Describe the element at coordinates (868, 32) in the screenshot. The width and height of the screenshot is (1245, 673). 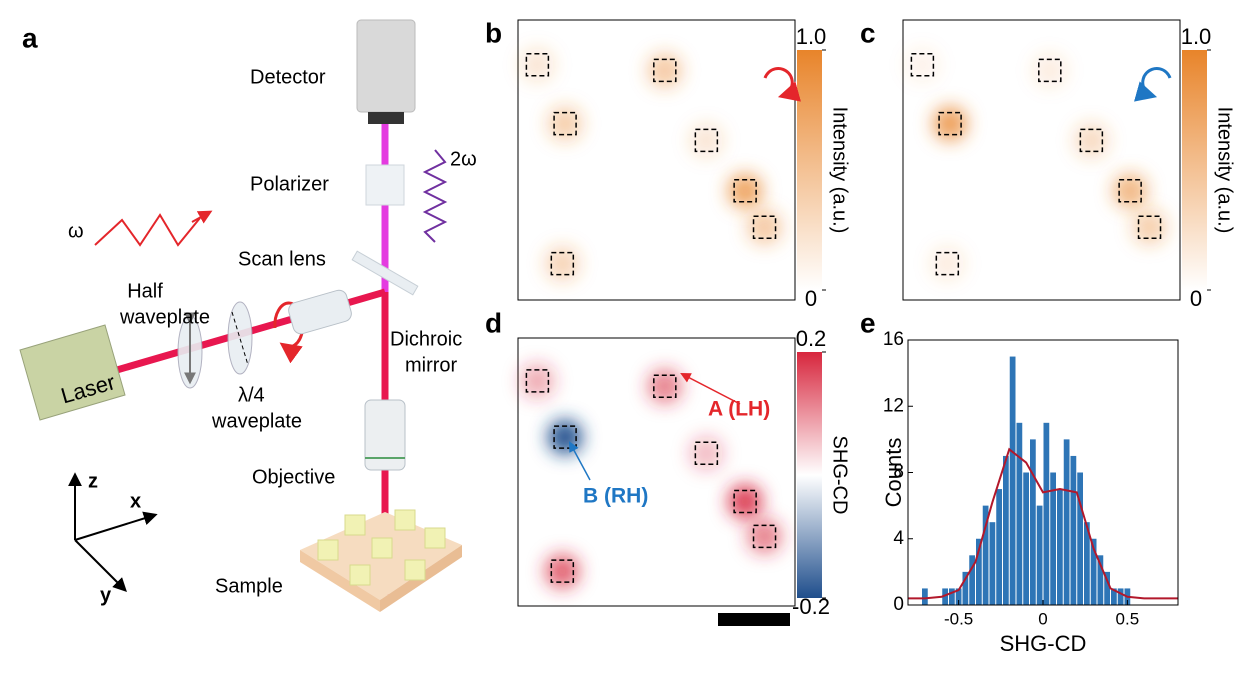
I see `panel-label: c` at that location.